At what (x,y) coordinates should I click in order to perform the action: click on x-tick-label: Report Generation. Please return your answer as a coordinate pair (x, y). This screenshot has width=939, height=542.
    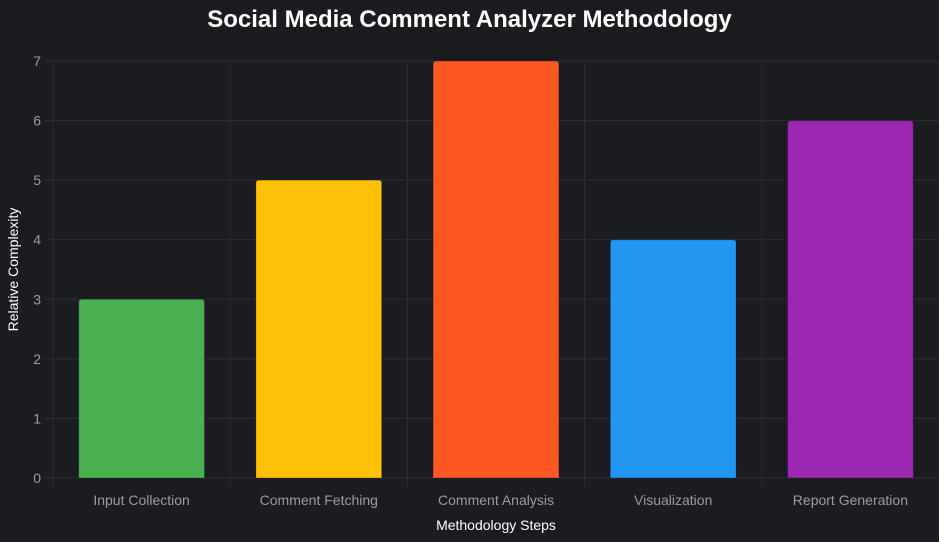
    Looking at the image, I should click on (850, 500).